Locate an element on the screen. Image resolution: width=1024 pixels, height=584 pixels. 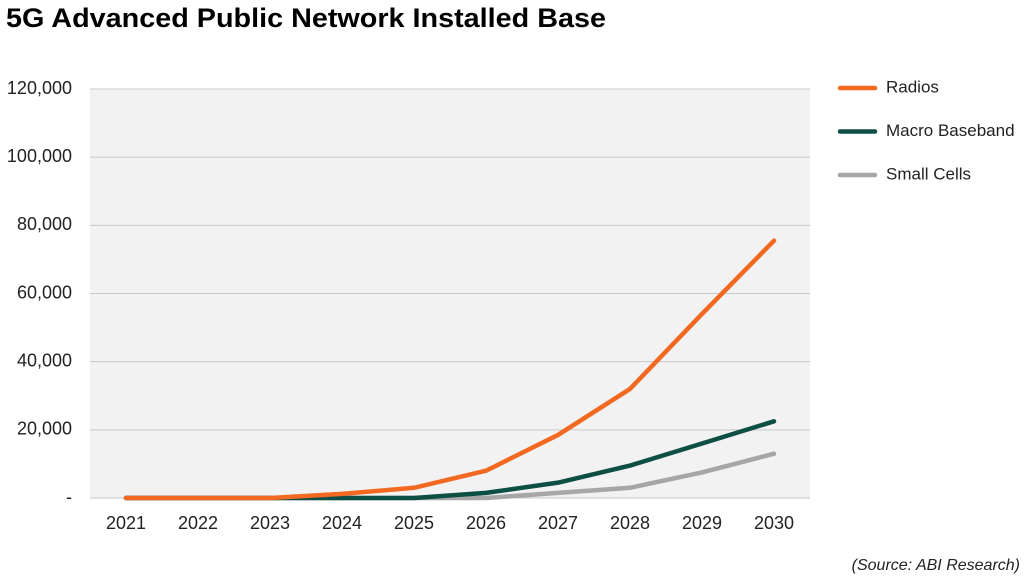
legend-label: Small Cells is located at coordinates (928, 173).